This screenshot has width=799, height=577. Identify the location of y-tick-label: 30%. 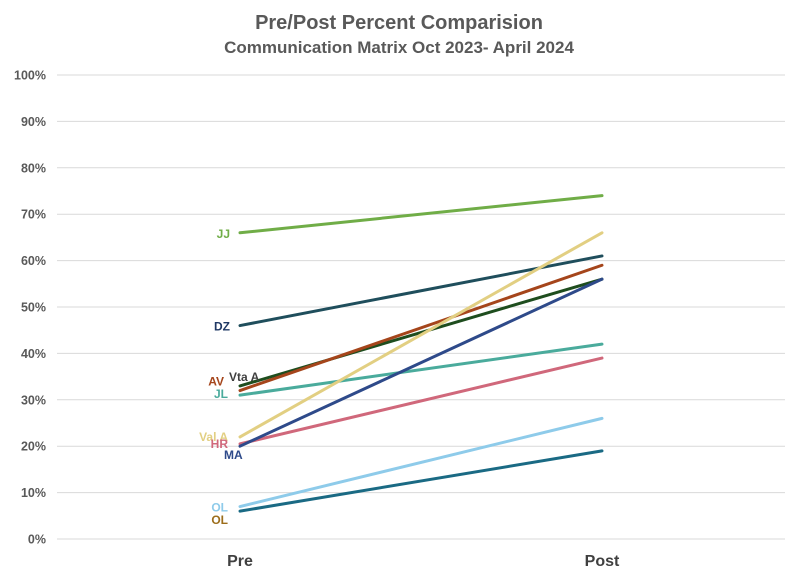
(33, 400).